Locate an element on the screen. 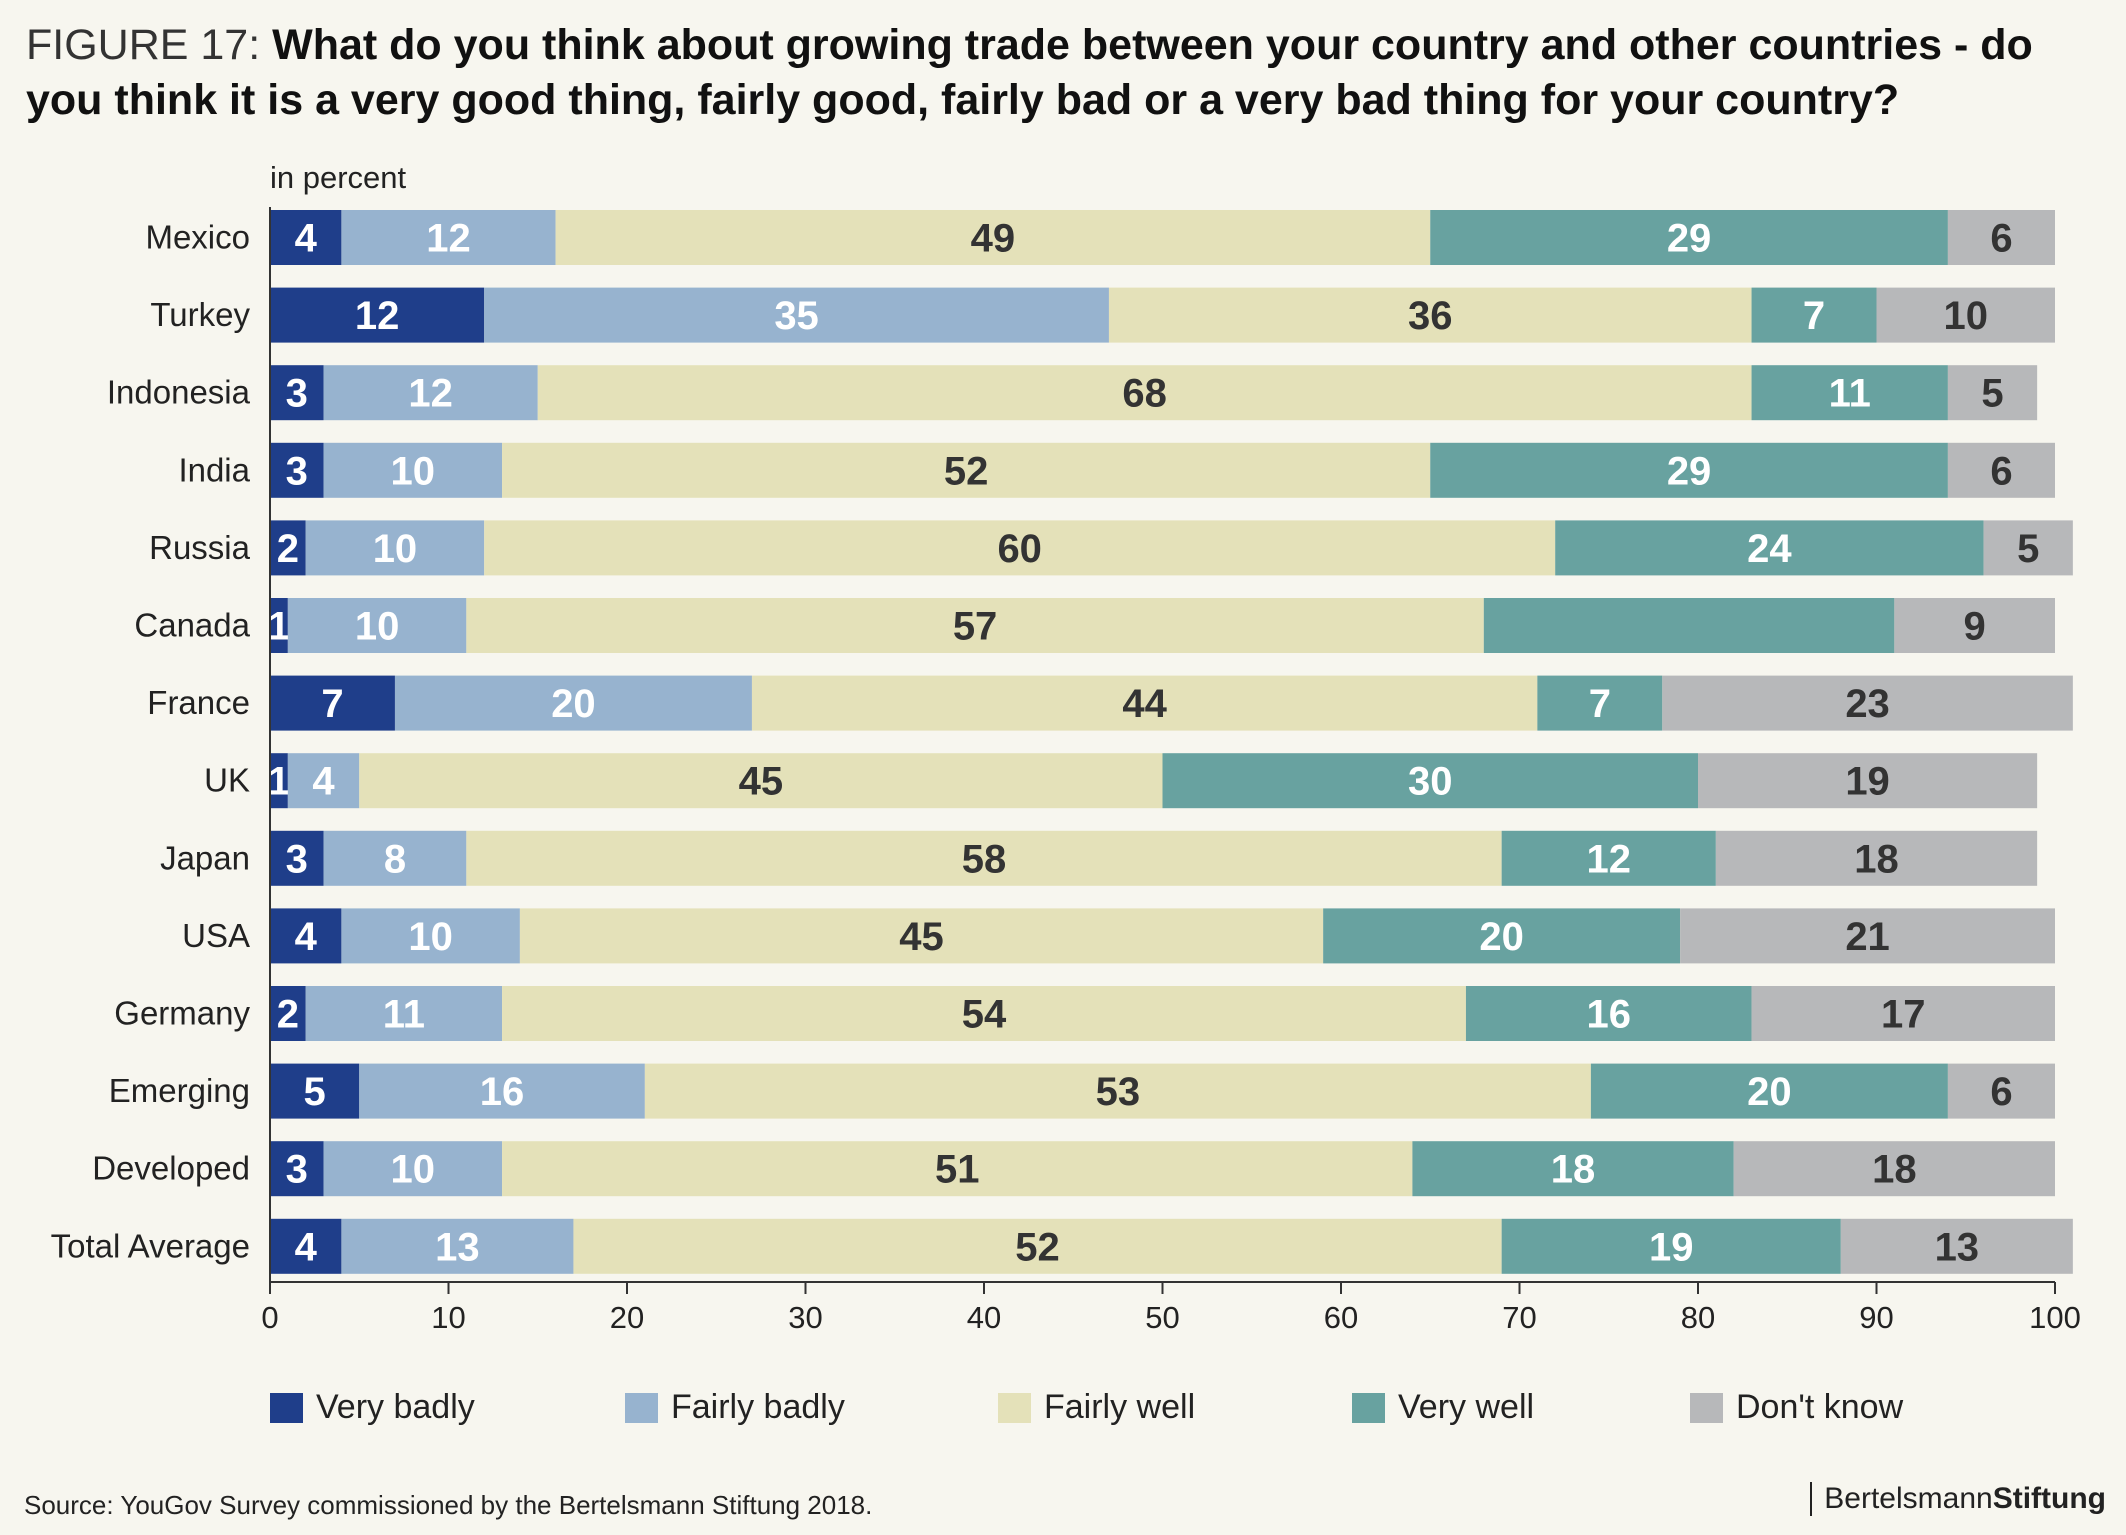 Image resolution: width=2126 pixels, height=1535 pixels. data-label: 1 is located at coordinates (279, 627).